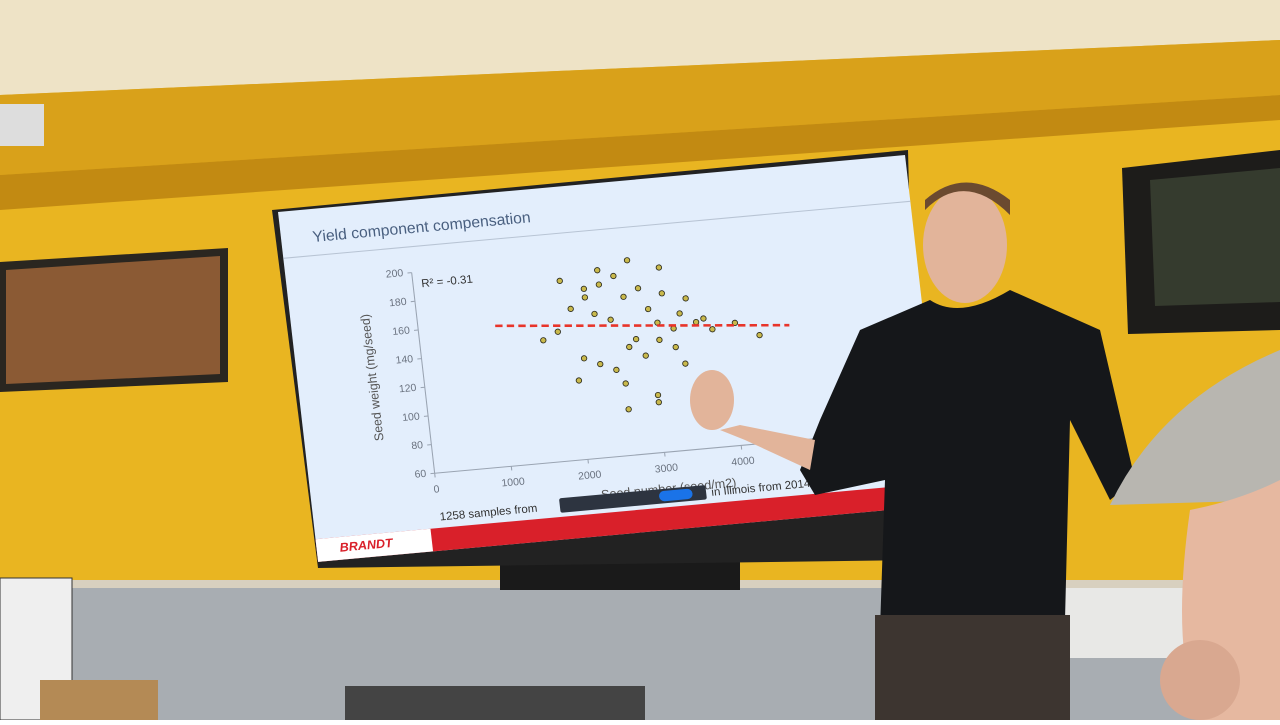  Describe the element at coordinates (590, 476) in the screenshot. I see `x-tick-label: 2000` at that location.